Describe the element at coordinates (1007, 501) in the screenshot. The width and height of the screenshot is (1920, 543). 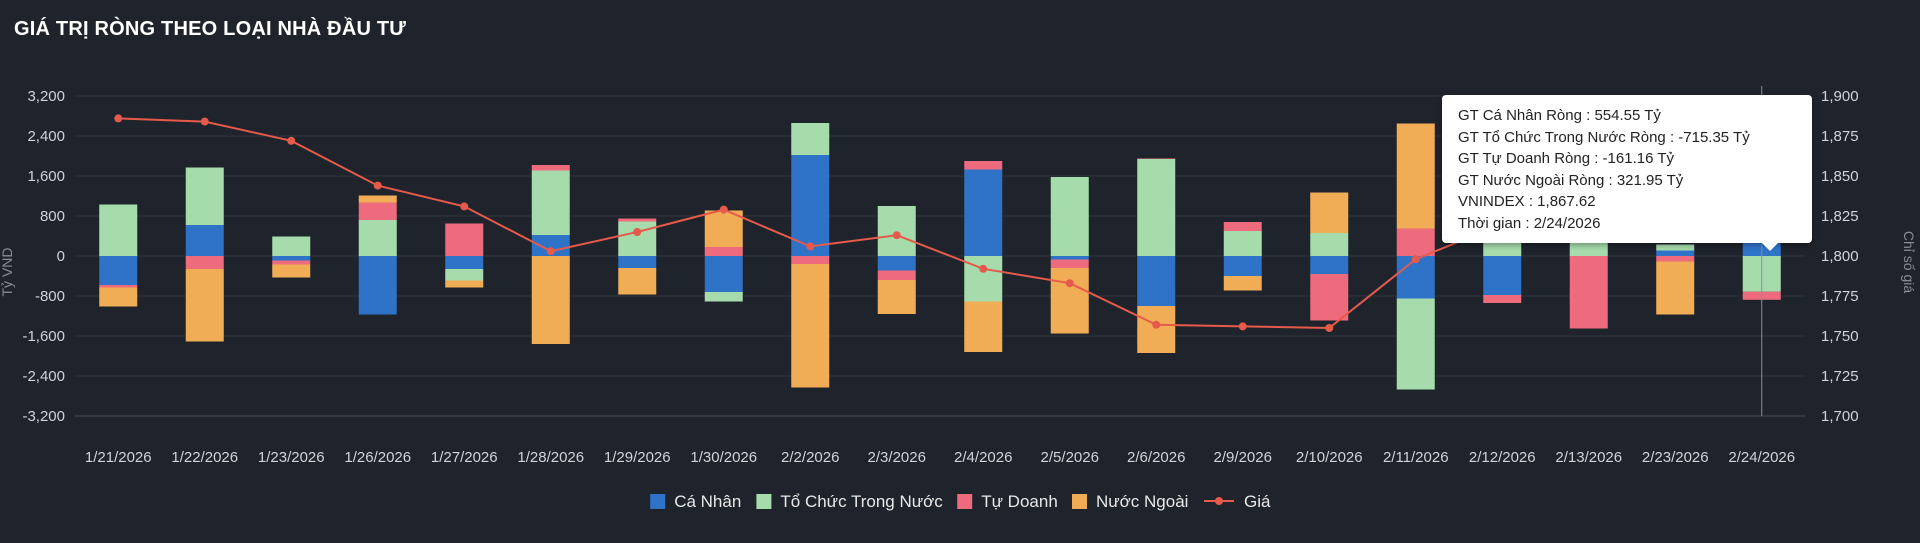
I see `legend-item: Tự Doanh` at that location.